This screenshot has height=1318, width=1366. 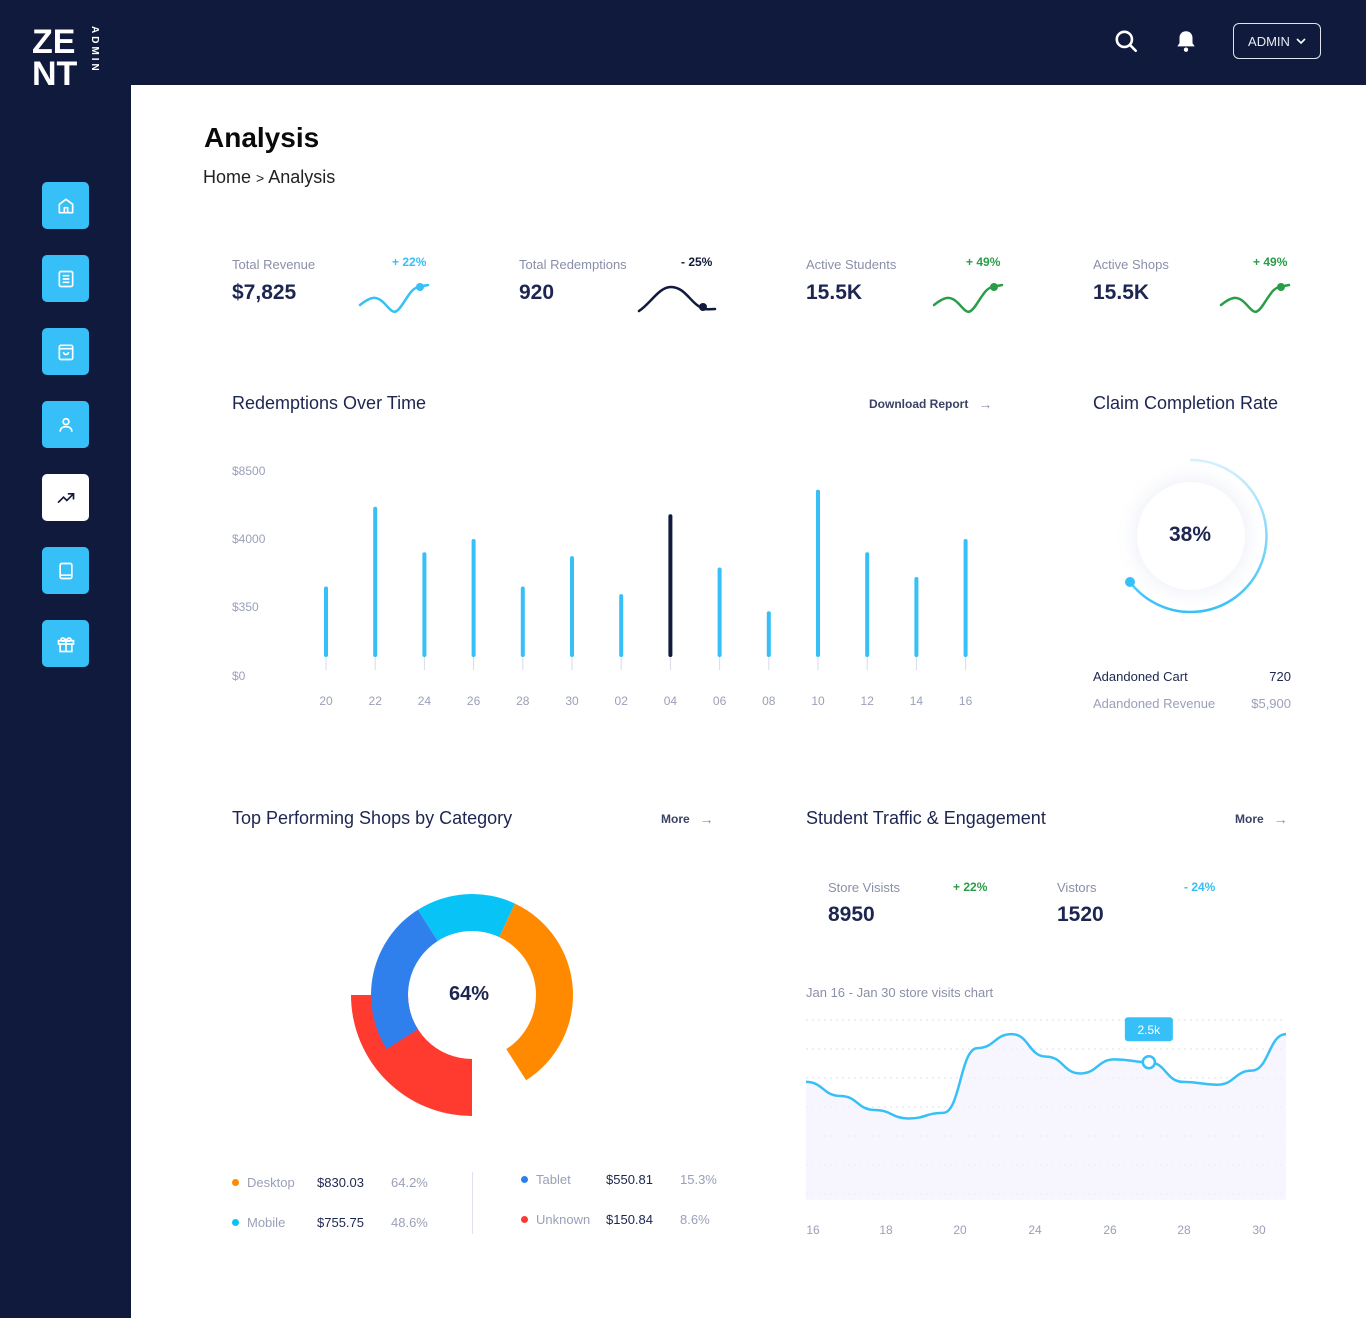 What do you see at coordinates (469, 994) in the screenshot?
I see `donut-center-label: 64%` at bounding box center [469, 994].